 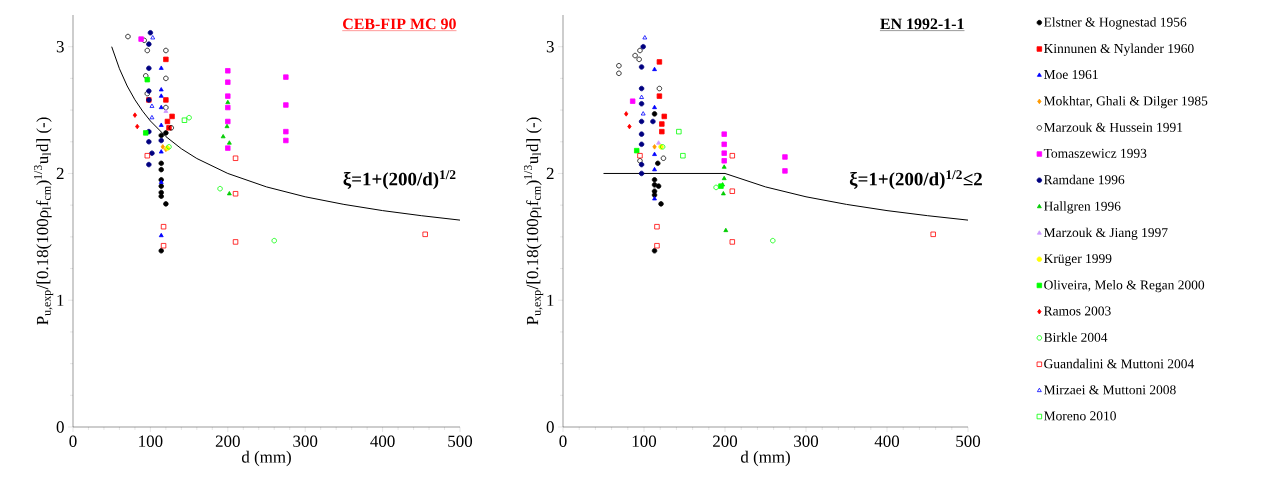 I want to click on legend-label: Ramos 2003, so click(x=1077, y=311).